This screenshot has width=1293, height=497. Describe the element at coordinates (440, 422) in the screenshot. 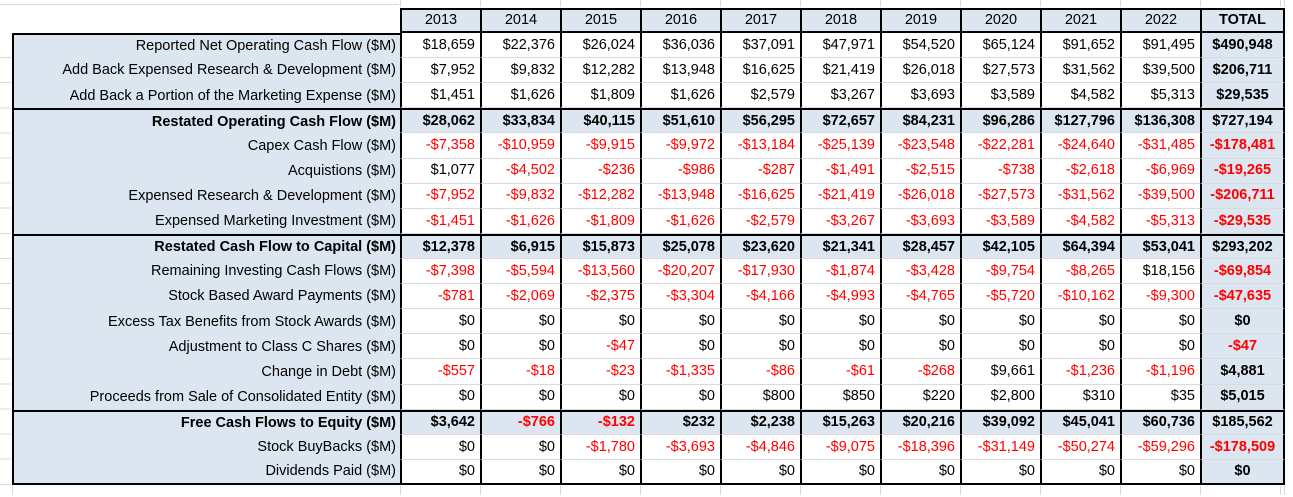

I see `data-cell: $3,642` at that location.